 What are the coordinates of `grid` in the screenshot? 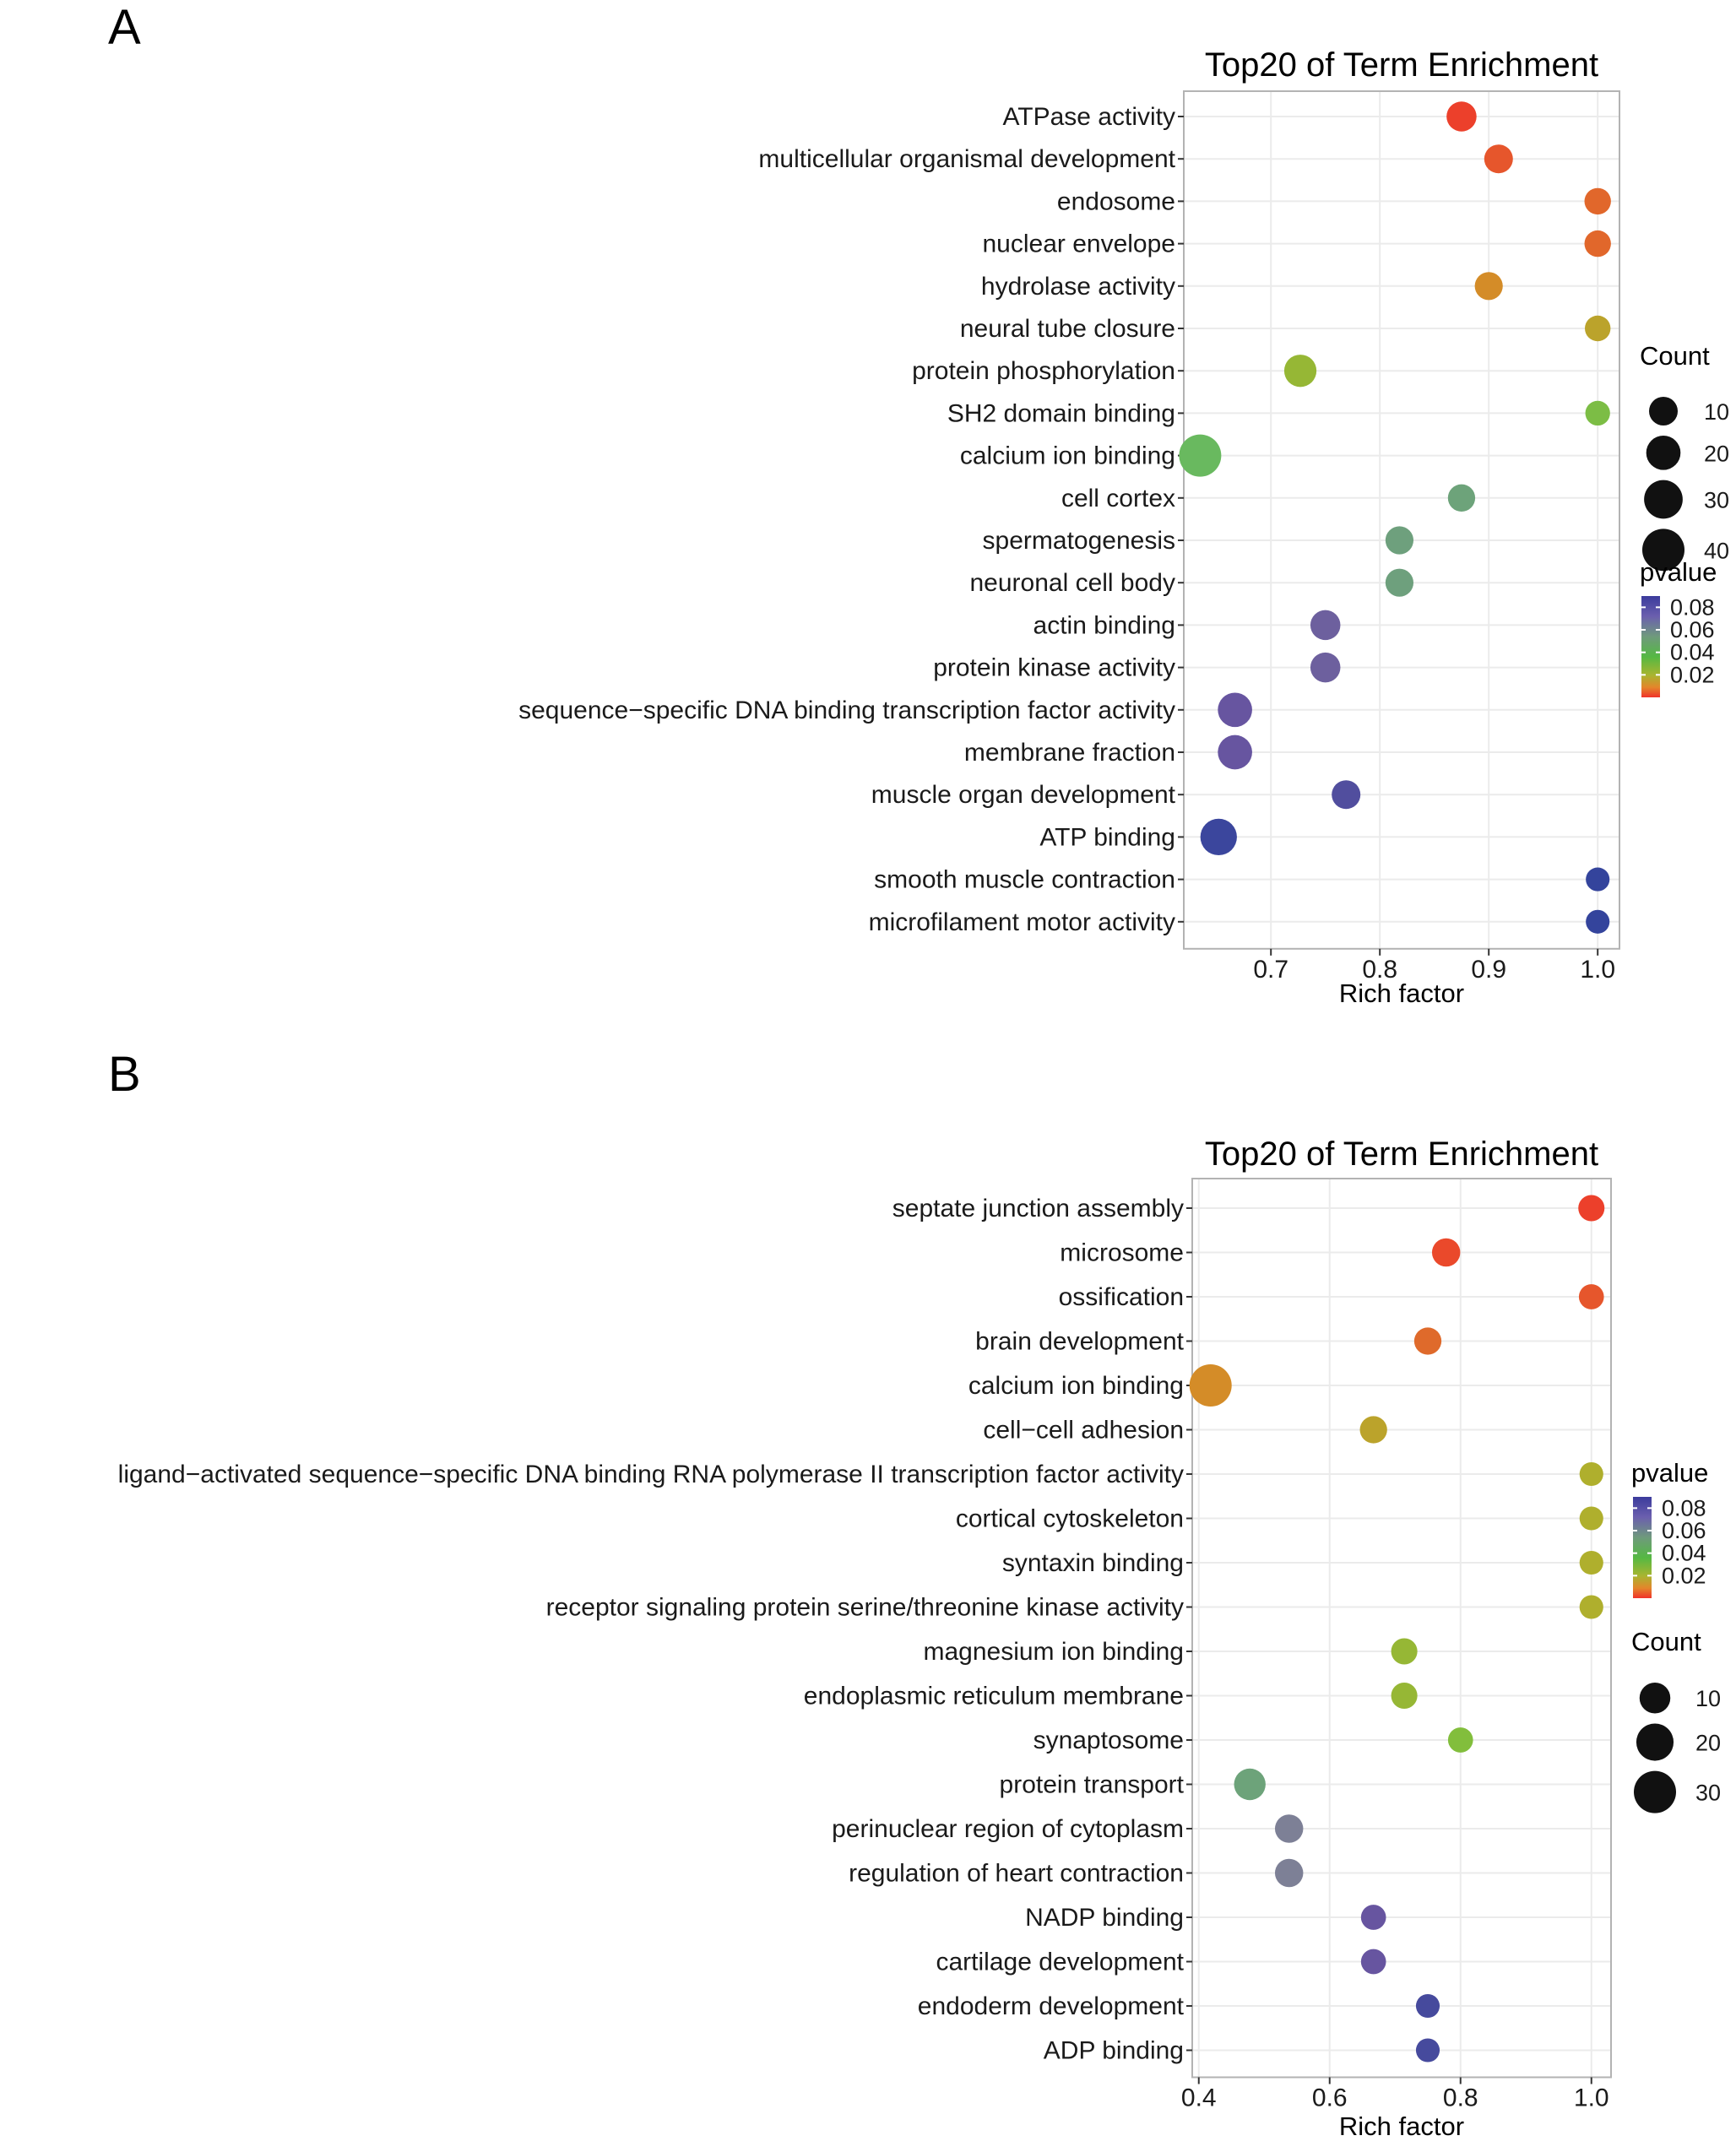 It's located at (1402, 520).